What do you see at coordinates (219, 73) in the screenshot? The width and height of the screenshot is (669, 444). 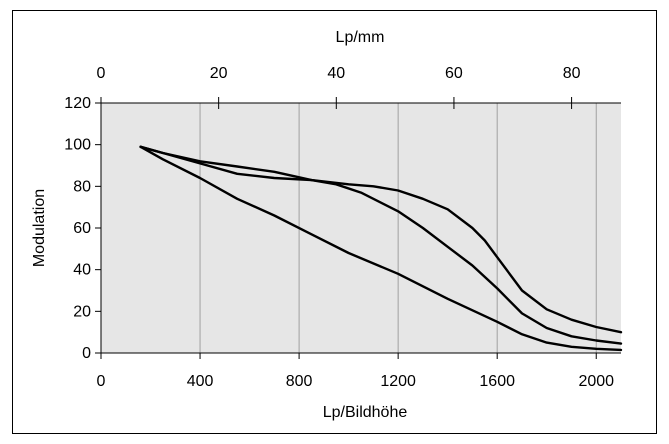 I see `top-tick-label: 20` at bounding box center [219, 73].